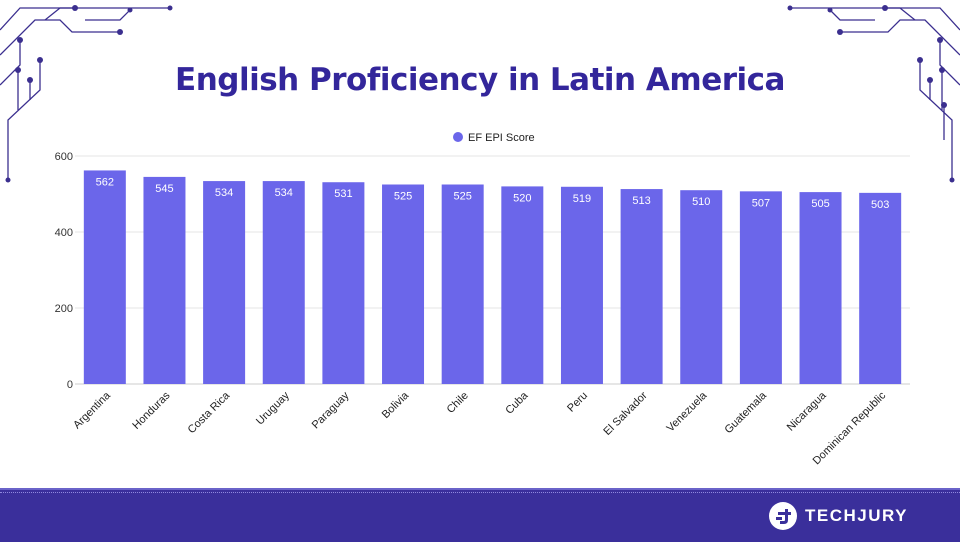 This screenshot has width=960, height=542. What do you see at coordinates (625, 413) in the screenshot?
I see `x-tick-label: El Salvador` at bounding box center [625, 413].